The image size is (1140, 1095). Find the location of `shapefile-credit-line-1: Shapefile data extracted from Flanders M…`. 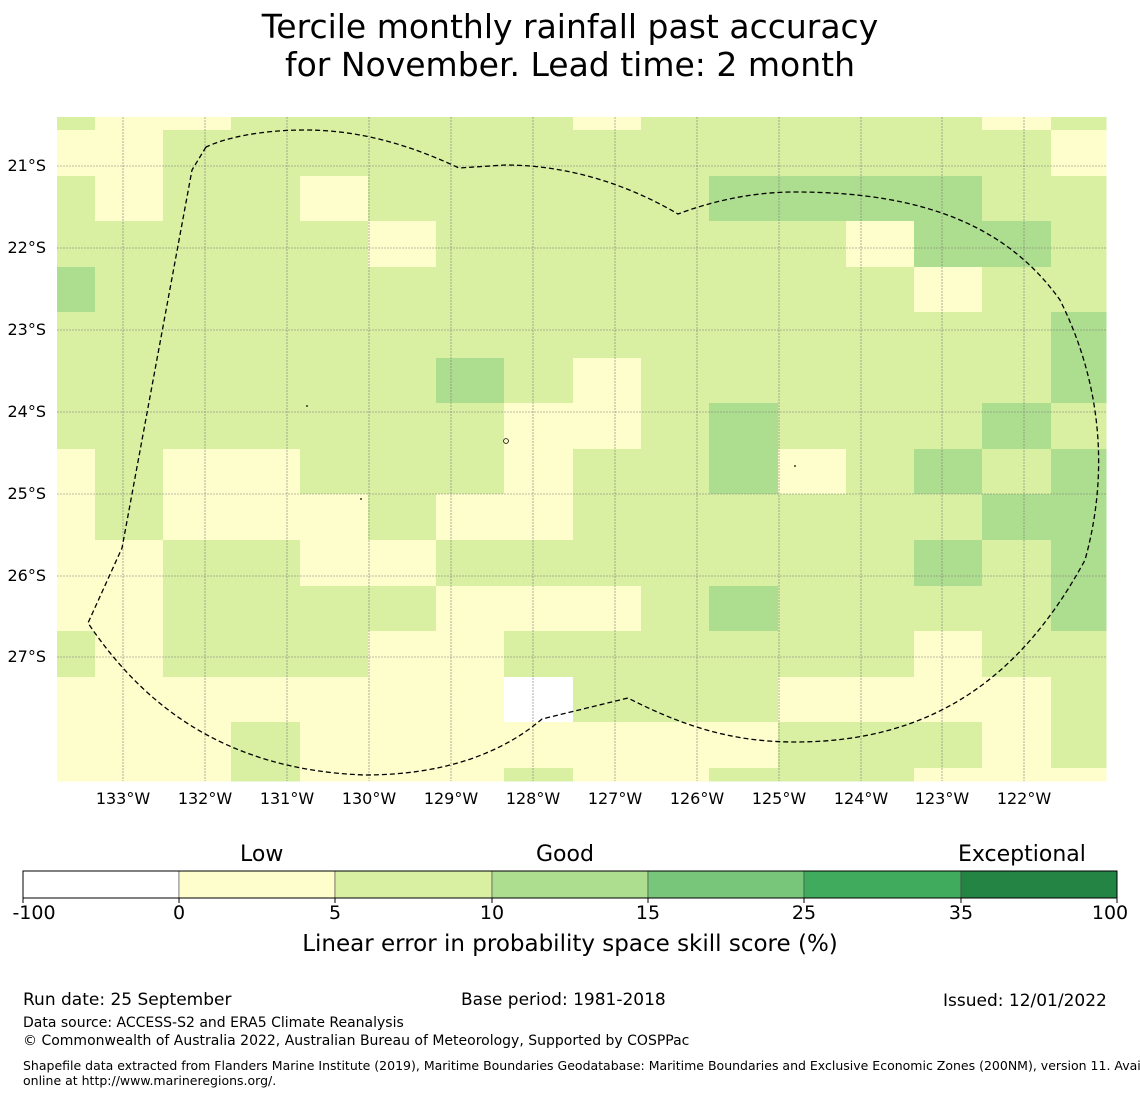

shapefile-credit-line-1: Shapefile data extracted from Flanders M… is located at coordinates (581, 1065).